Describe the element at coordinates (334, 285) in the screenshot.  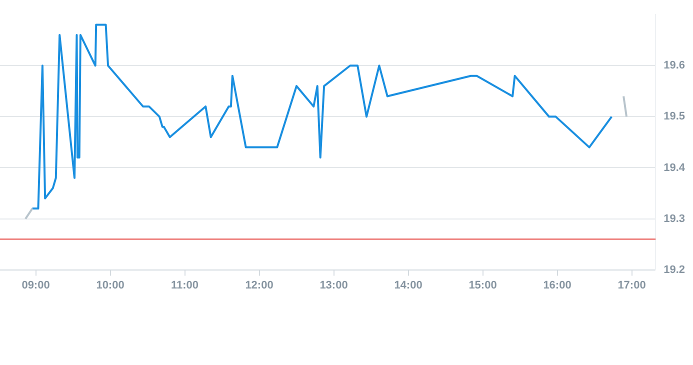
I see `x-tick-label: 13:00` at that location.